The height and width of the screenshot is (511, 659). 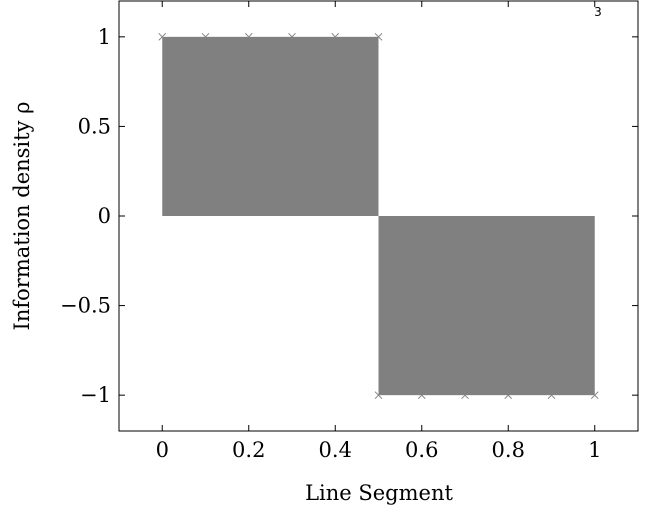 I want to click on y-tick-label: 1, so click(x=104, y=37).